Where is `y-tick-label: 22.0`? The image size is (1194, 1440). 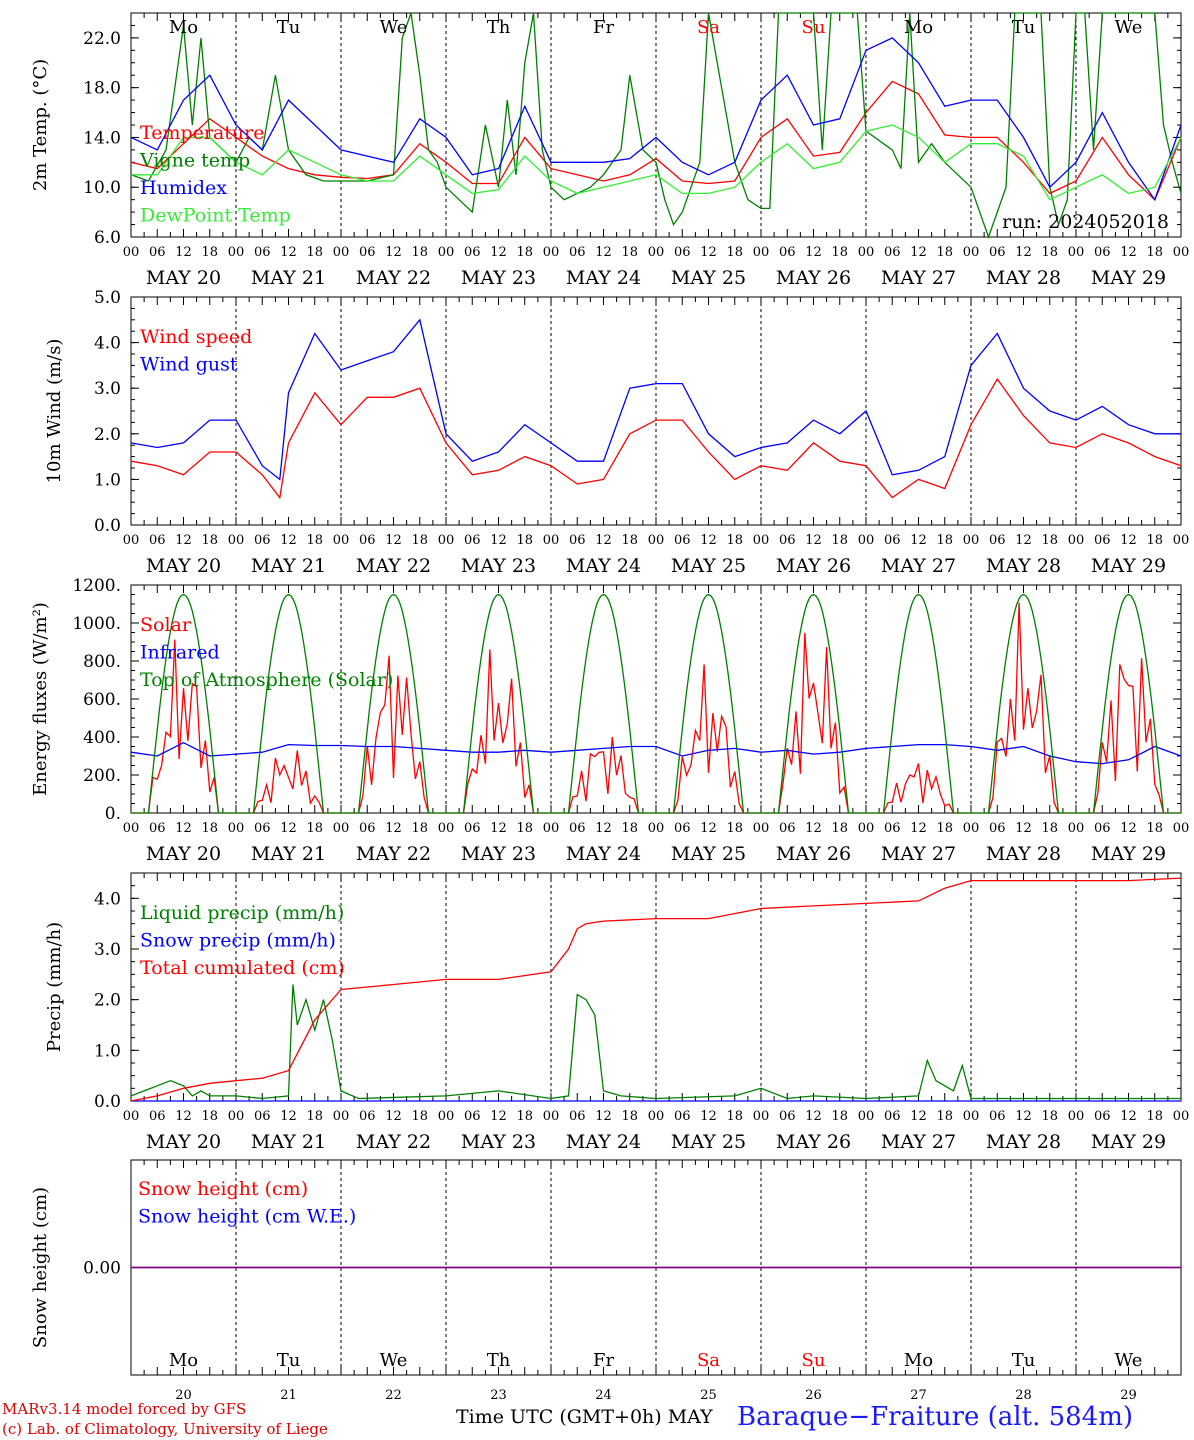 y-tick-label: 22.0 is located at coordinates (102, 39).